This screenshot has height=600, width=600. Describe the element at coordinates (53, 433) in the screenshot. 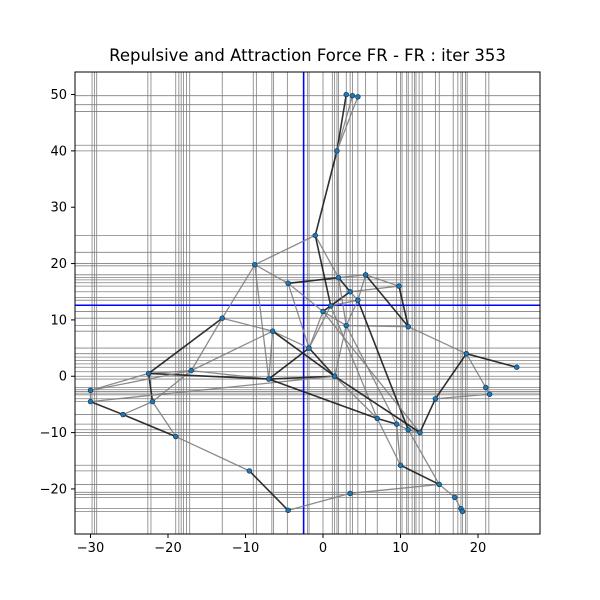

I see `y-tick-label: −10` at that location.